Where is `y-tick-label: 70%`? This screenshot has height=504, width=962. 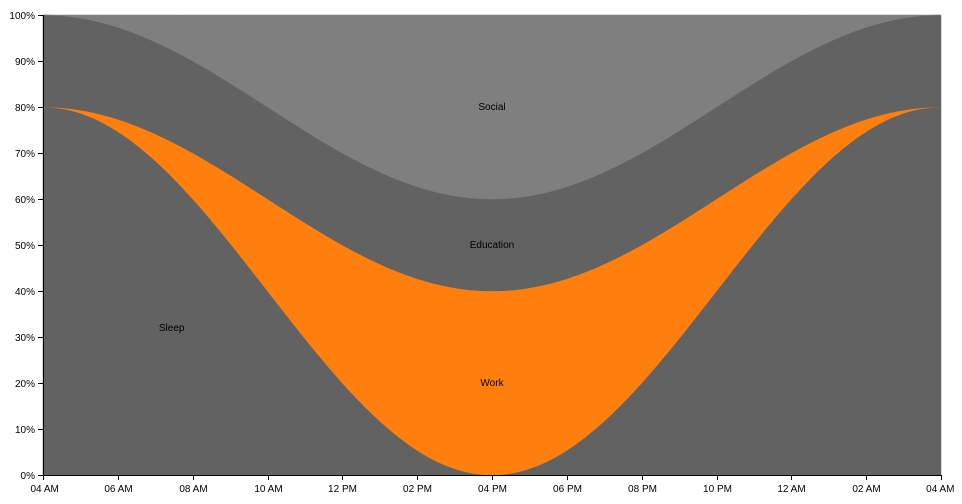 y-tick-label: 70% is located at coordinates (25, 154).